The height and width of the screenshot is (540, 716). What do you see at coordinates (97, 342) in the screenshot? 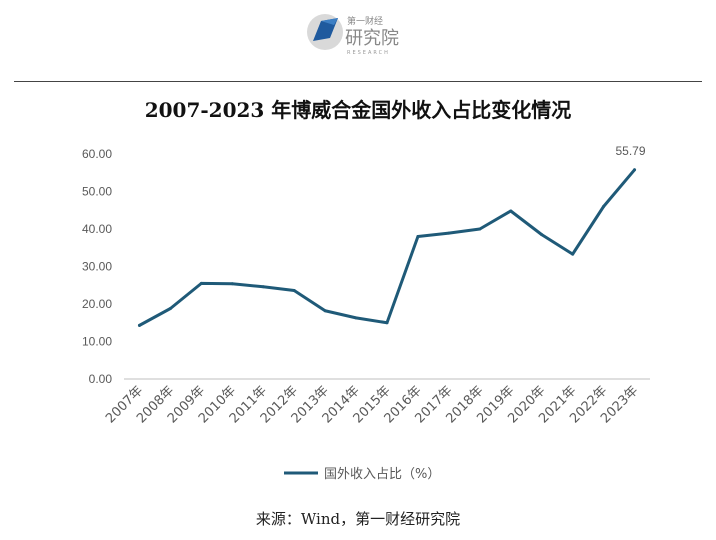
I see `y-tick-label: 10.00` at bounding box center [97, 342].